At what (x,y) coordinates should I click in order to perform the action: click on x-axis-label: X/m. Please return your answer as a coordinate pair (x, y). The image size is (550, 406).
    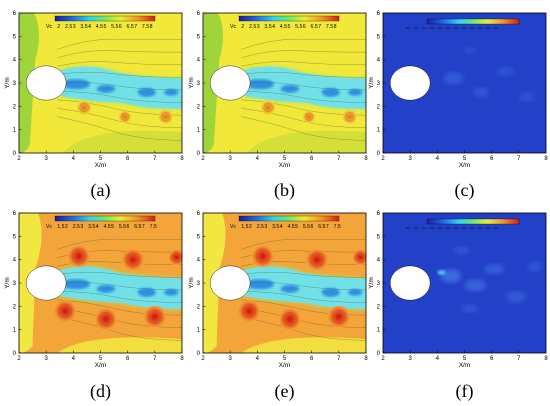
    Looking at the image, I should click on (465, 165).